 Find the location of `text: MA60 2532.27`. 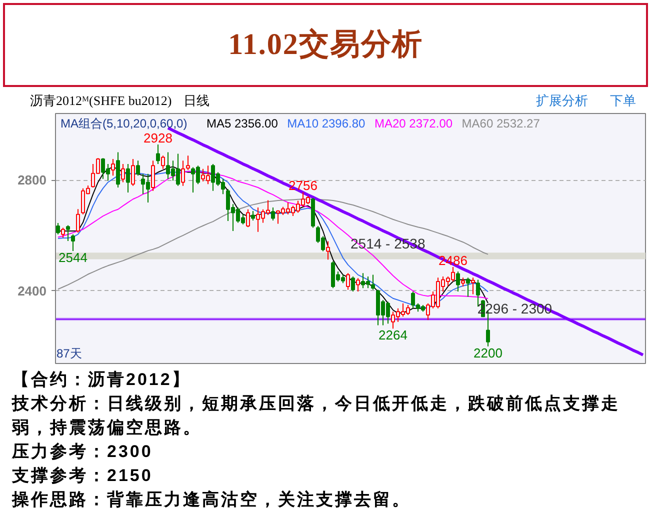

text: MA60 2532.27 is located at coordinates (501, 123).